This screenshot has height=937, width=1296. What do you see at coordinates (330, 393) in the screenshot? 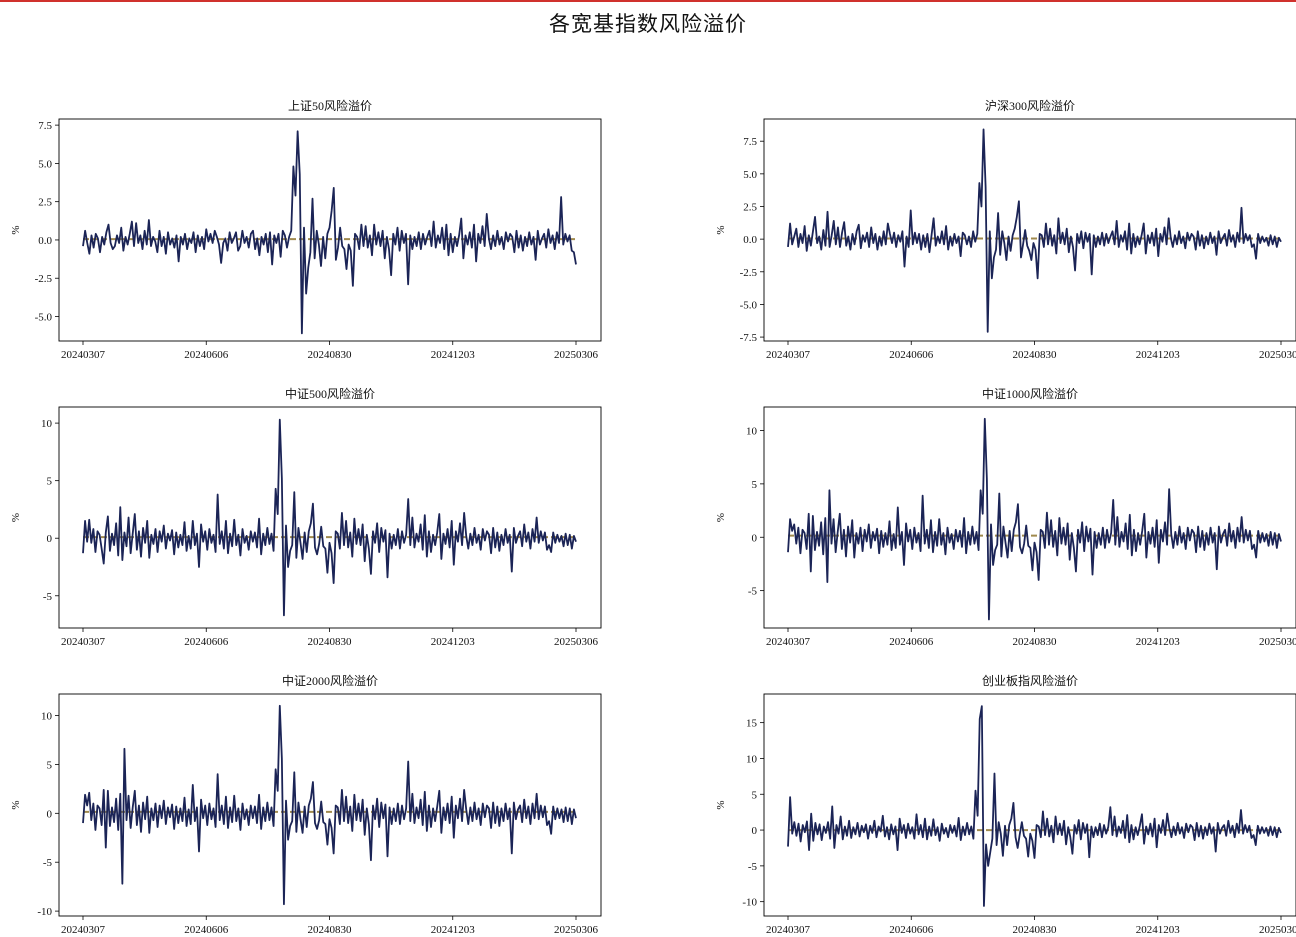
I see `panel-title: 中证500风险溢价` at bounding box center [330, 393].